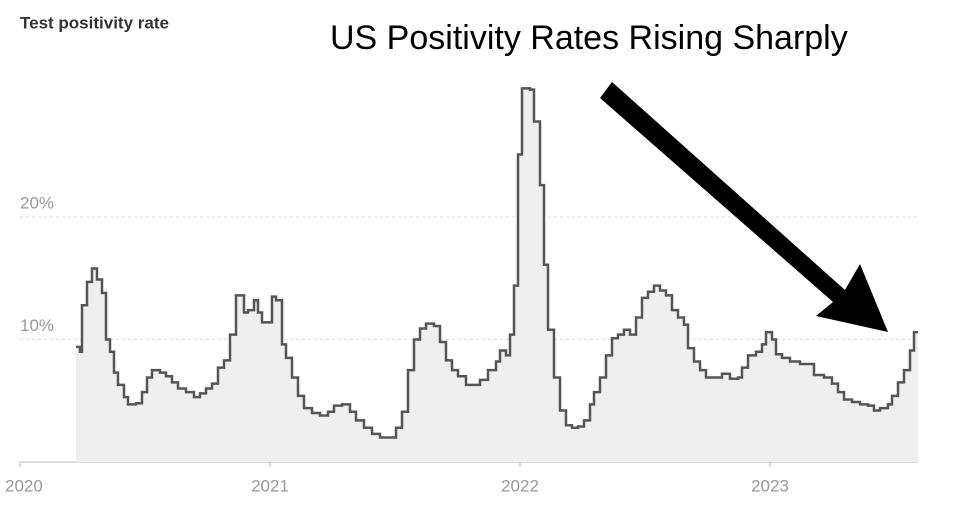 The image size is (967, 505). What do you see at coordinates (24, 485) in the screenshot?
I see `x-tick-label: 2020` at bounding box center [24, 485].